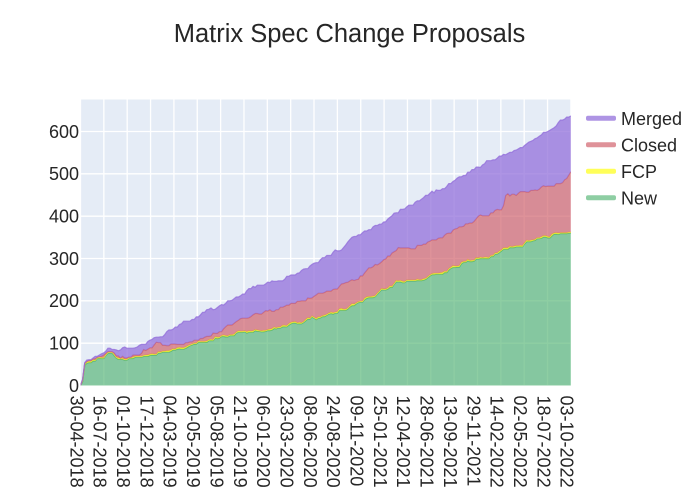 This screenshot has height=500, width=700. Describe the element at coordinates (263, 442) in the screenshot. I see `svg-text: 06-01-2020` at that location.